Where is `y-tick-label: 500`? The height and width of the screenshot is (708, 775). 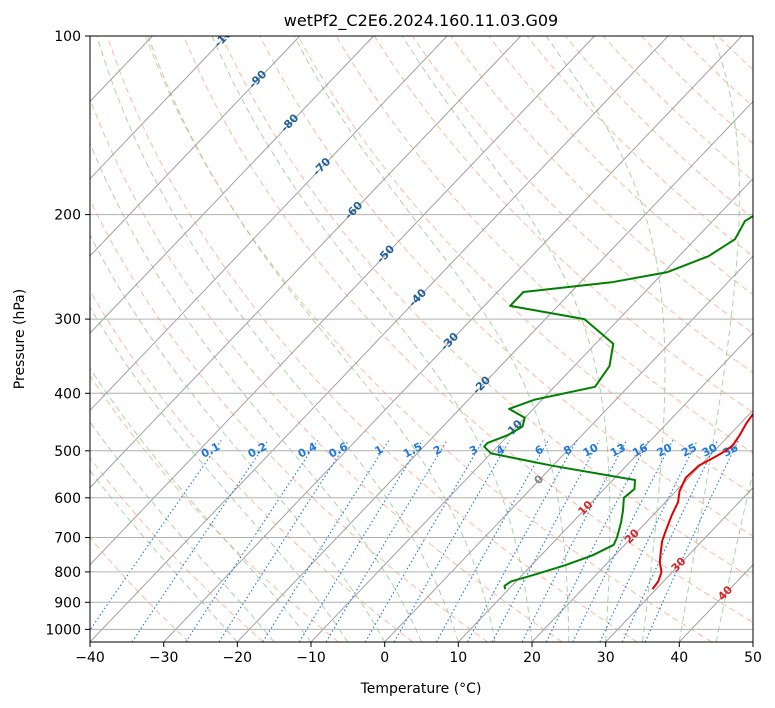 y-tick-label: 500 is located at coordinates (67, 452).